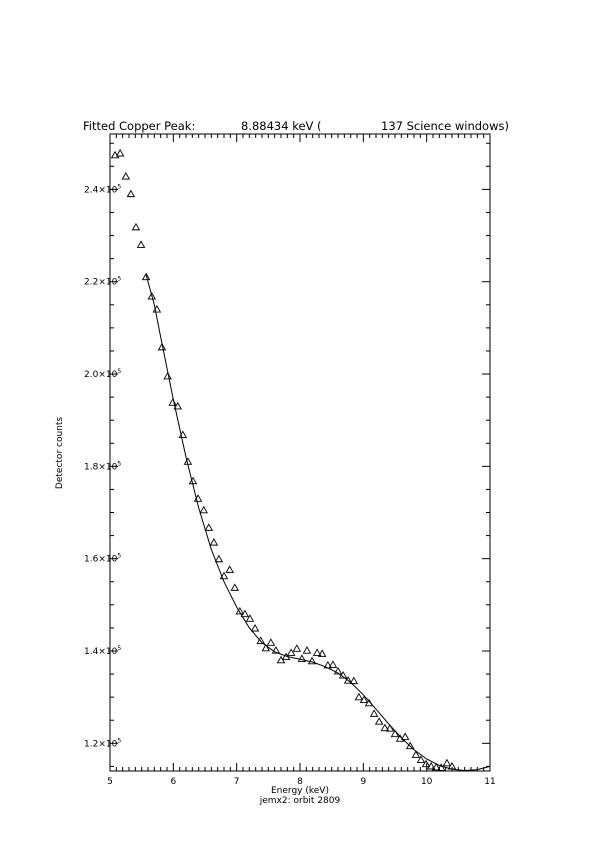 The width and height of the screenshot is (595, 842). What do you see at coordinates (102, 189) in the screenshot?
I see `y-tick-label: 2.4×10⁵` at bounding box center [102, 189].